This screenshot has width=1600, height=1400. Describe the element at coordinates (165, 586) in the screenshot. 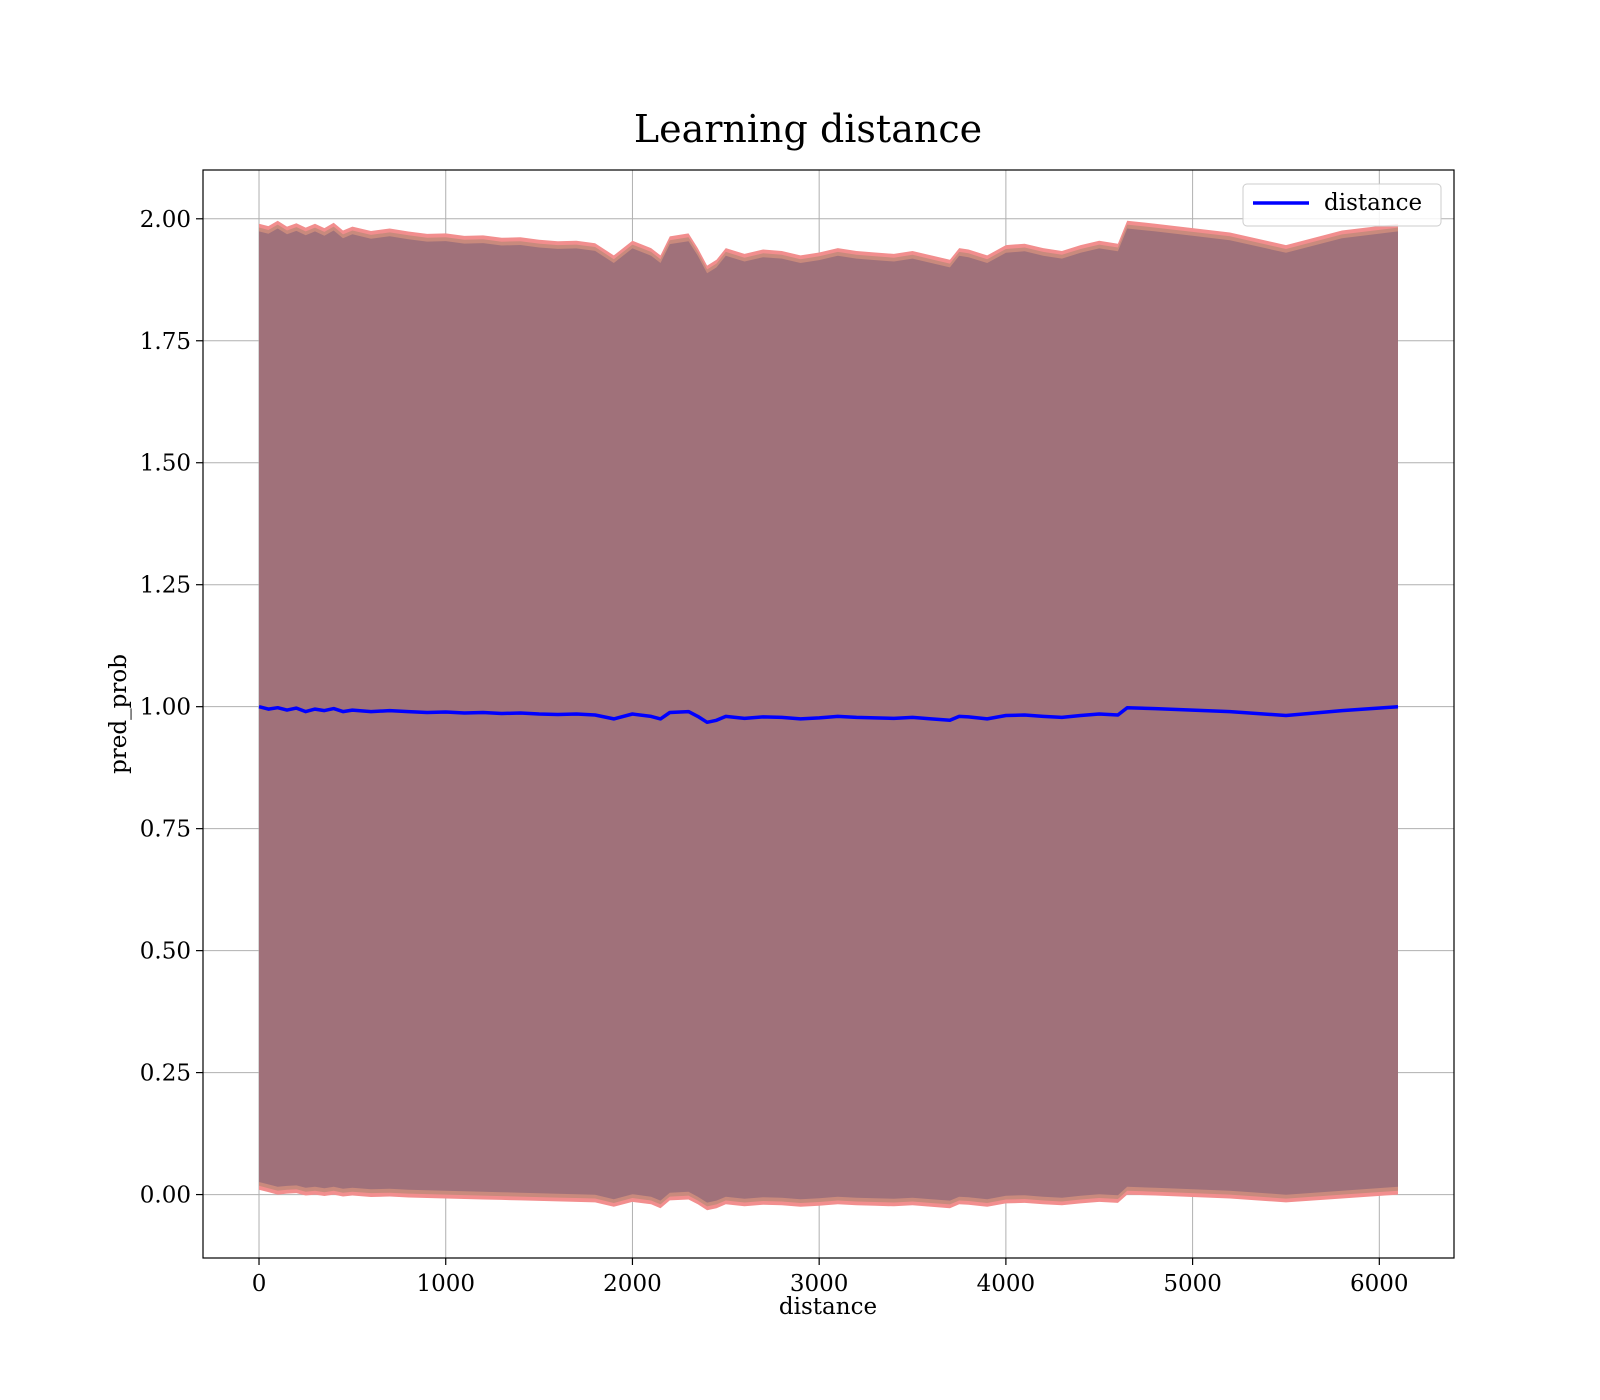

I see `y-tick-label: 1.25` at that location.